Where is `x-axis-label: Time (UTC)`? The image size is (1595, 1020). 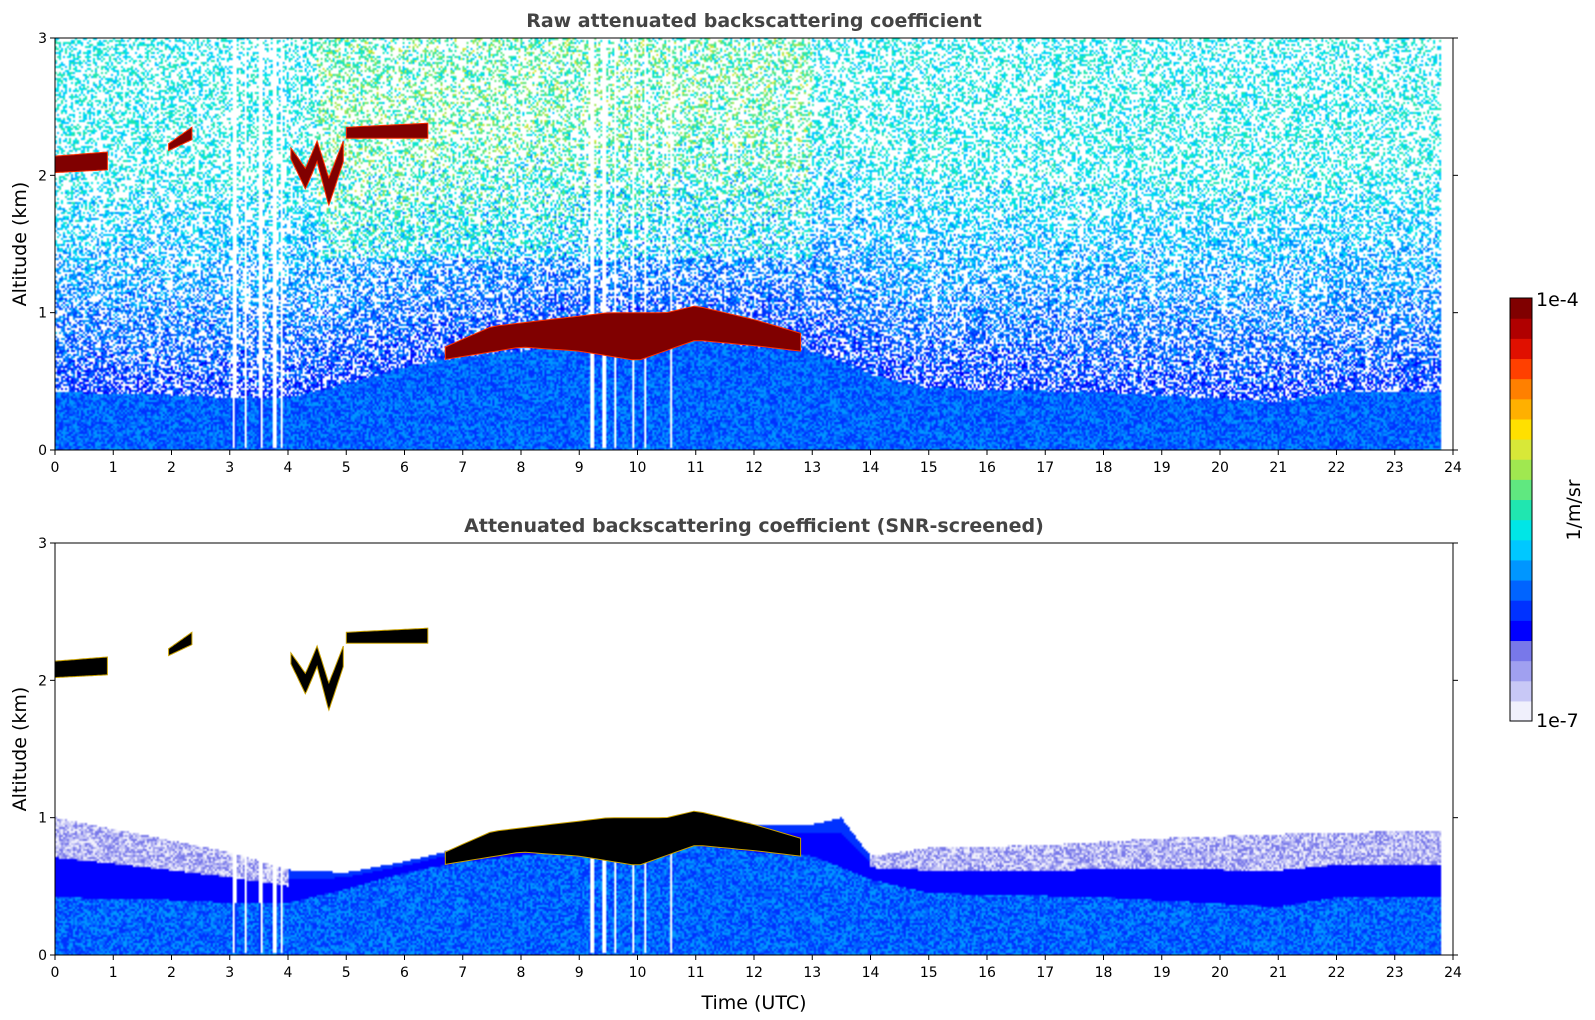
x-axis-label: Time (UTC) is located at coordinates (753, 1003).